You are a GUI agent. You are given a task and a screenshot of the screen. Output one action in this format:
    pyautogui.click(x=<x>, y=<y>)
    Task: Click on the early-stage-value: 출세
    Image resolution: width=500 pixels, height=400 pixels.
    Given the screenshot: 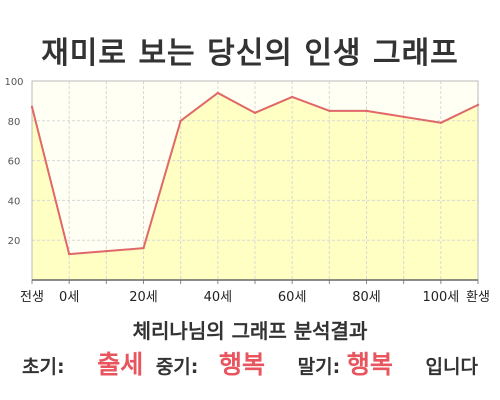 What is the action you would take?
    pyautogui.click(x=120, y=364)
    